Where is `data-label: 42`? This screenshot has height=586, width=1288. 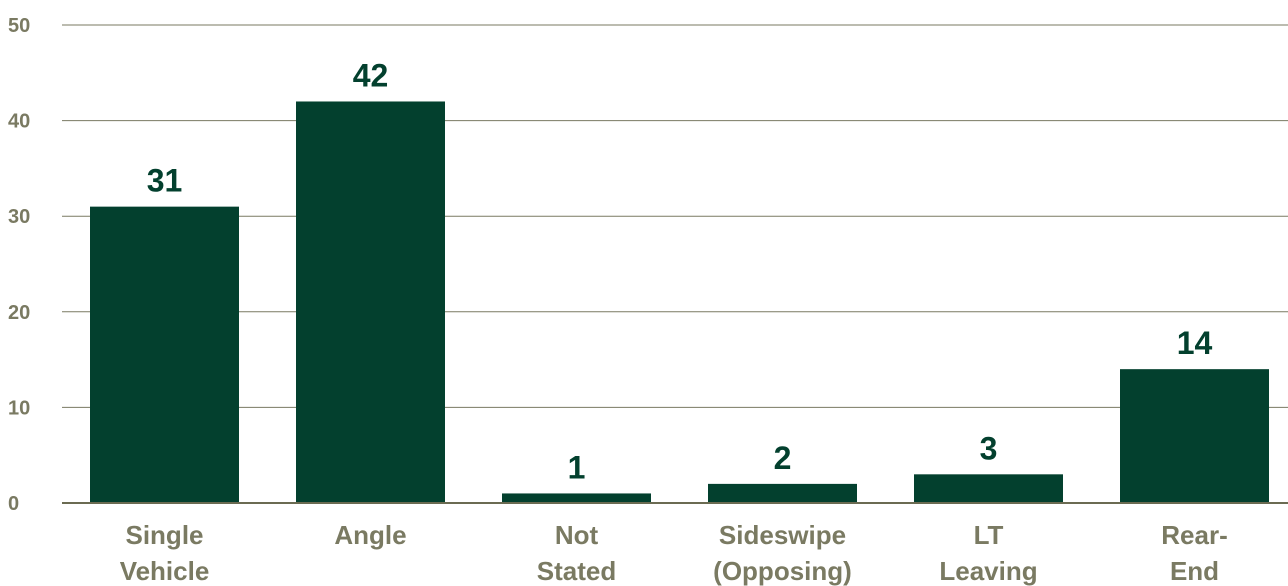 data-label: 42 is located at coordinates (371, 75).